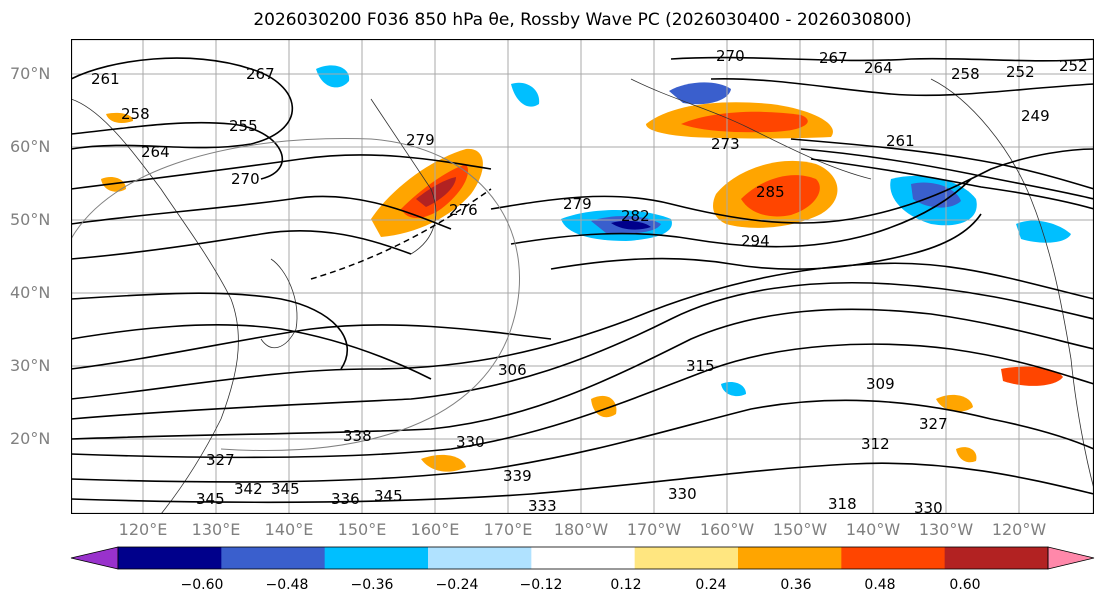 Image resolution: width=1105 pixels, height=606 pixels. Describe the element at coordinates (508, 529) in the screenshot. I see `lon-label: 170°E` at that location.